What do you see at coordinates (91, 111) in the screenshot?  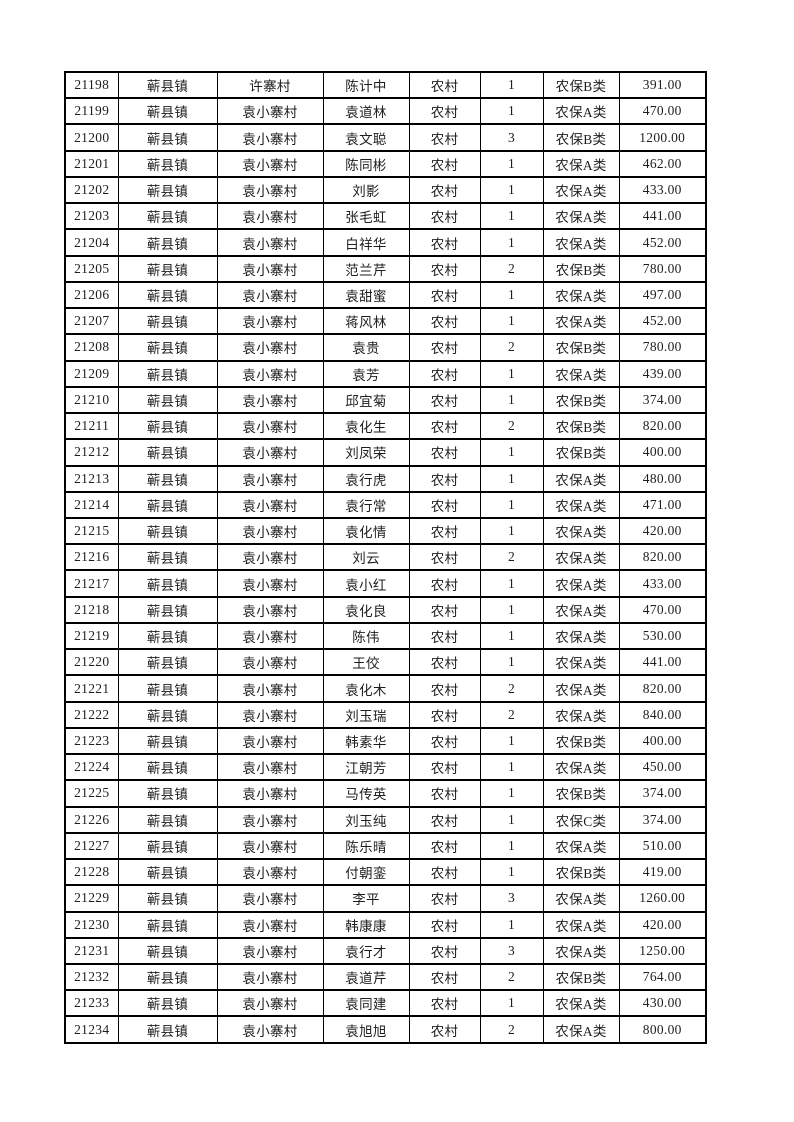 I see `cell-record-id: 21199` at bounding box center [91, 111].